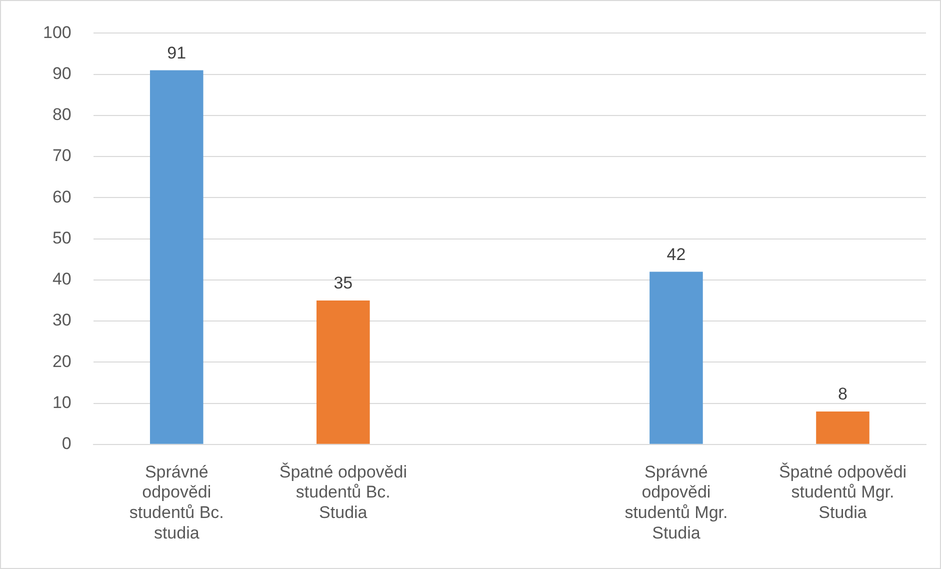  I want to click on y-tick-label: 10, so click(62, 402).